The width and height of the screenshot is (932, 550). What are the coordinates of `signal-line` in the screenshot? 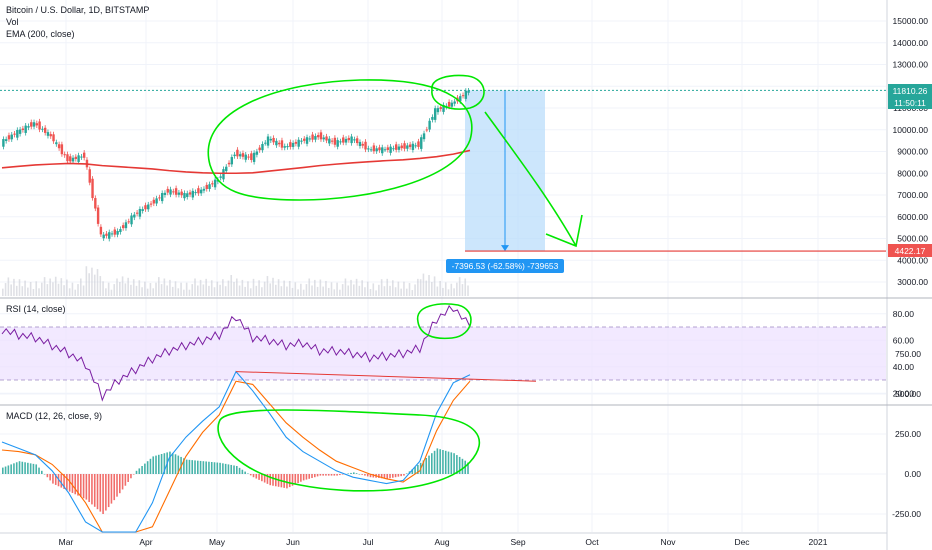 It's located at (236, 456).